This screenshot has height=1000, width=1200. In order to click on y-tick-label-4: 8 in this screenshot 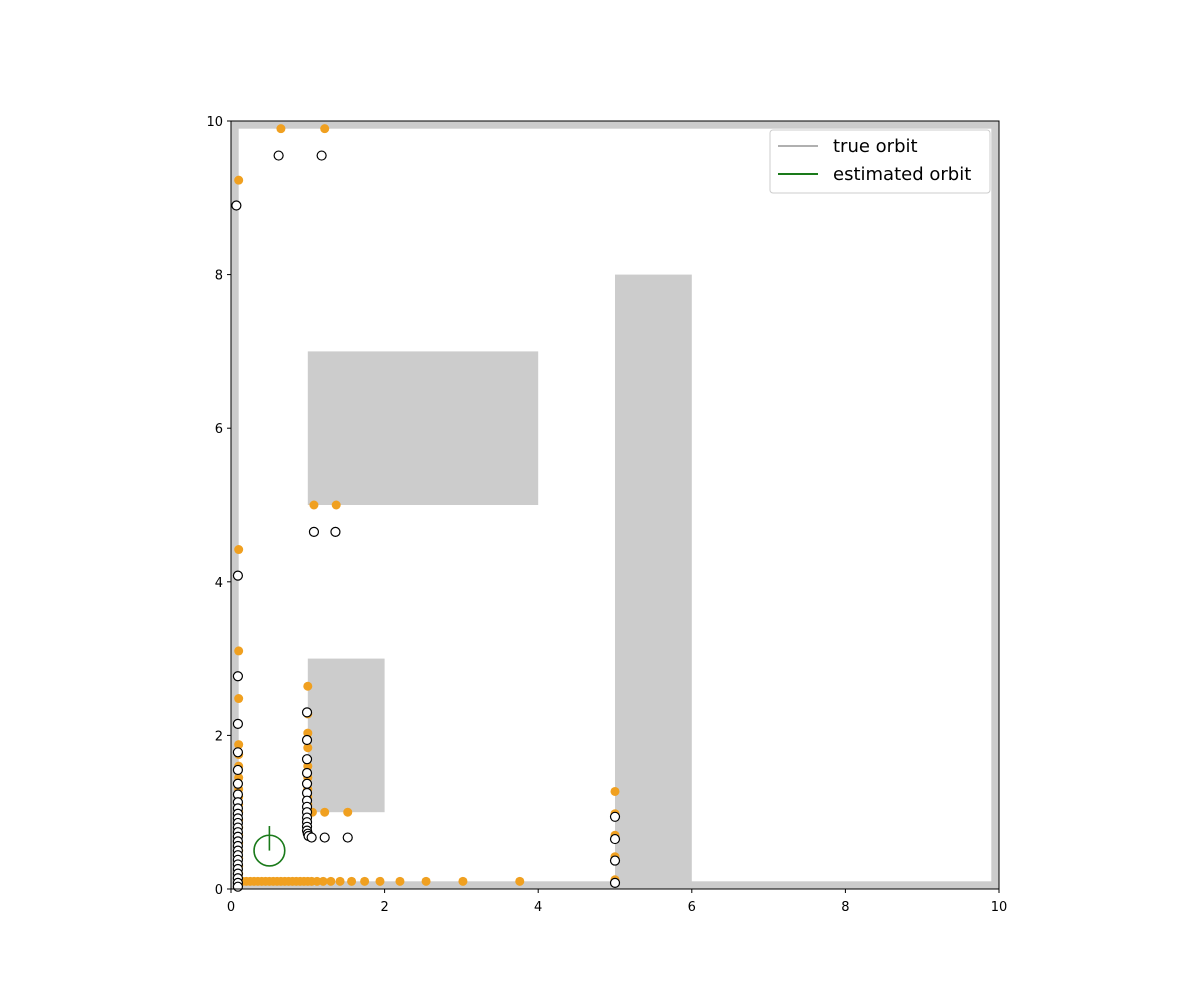, I will do `click(219, 276)`.